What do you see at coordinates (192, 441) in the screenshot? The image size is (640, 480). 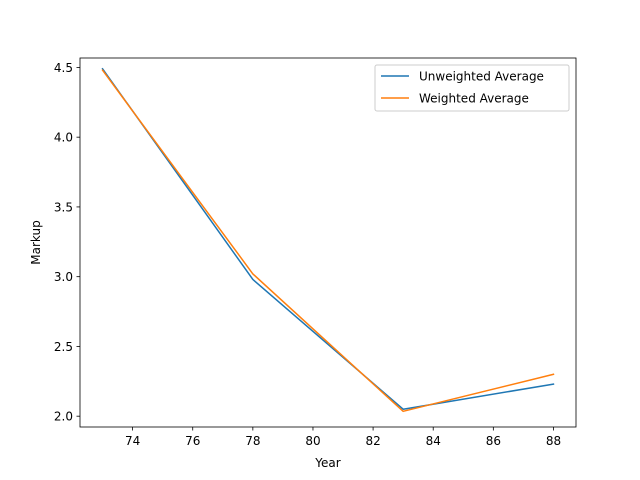 I see `x-tick-label: 76` at bounding box center [192, 441].